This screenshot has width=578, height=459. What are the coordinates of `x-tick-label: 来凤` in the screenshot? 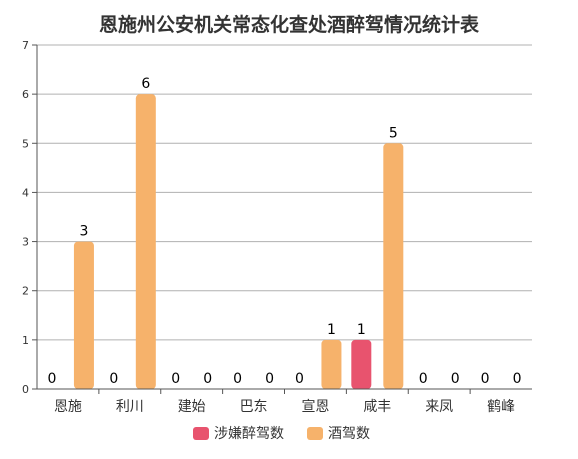 It's located at (439, 407).